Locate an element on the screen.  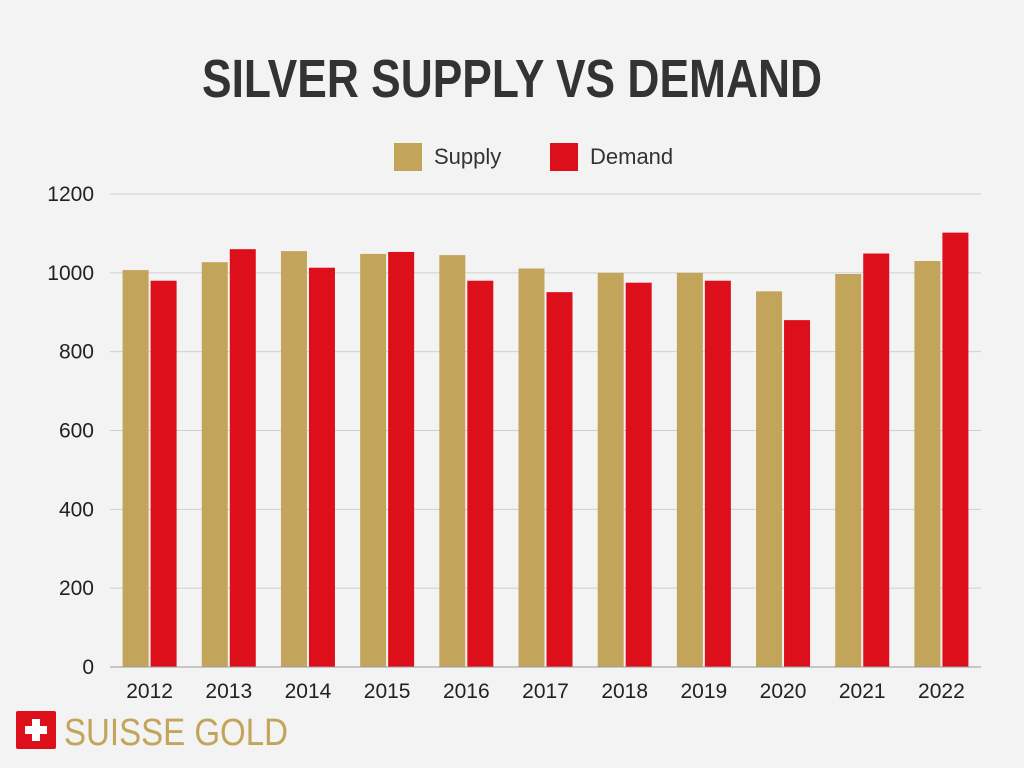
x-tick-label: 2016 is located at coordinates (466, 691).